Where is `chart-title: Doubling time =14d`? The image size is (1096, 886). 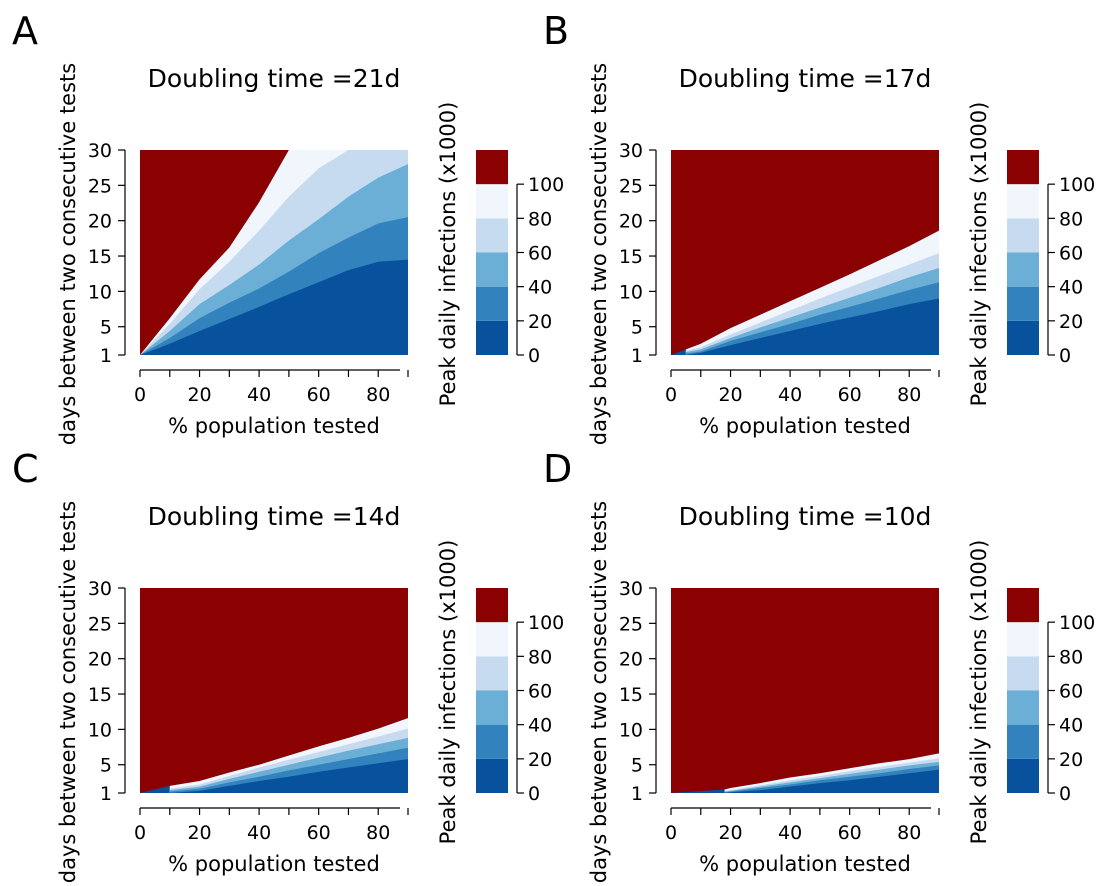
chart-title: Doubling time =14d is located at coordinates (274, 516).